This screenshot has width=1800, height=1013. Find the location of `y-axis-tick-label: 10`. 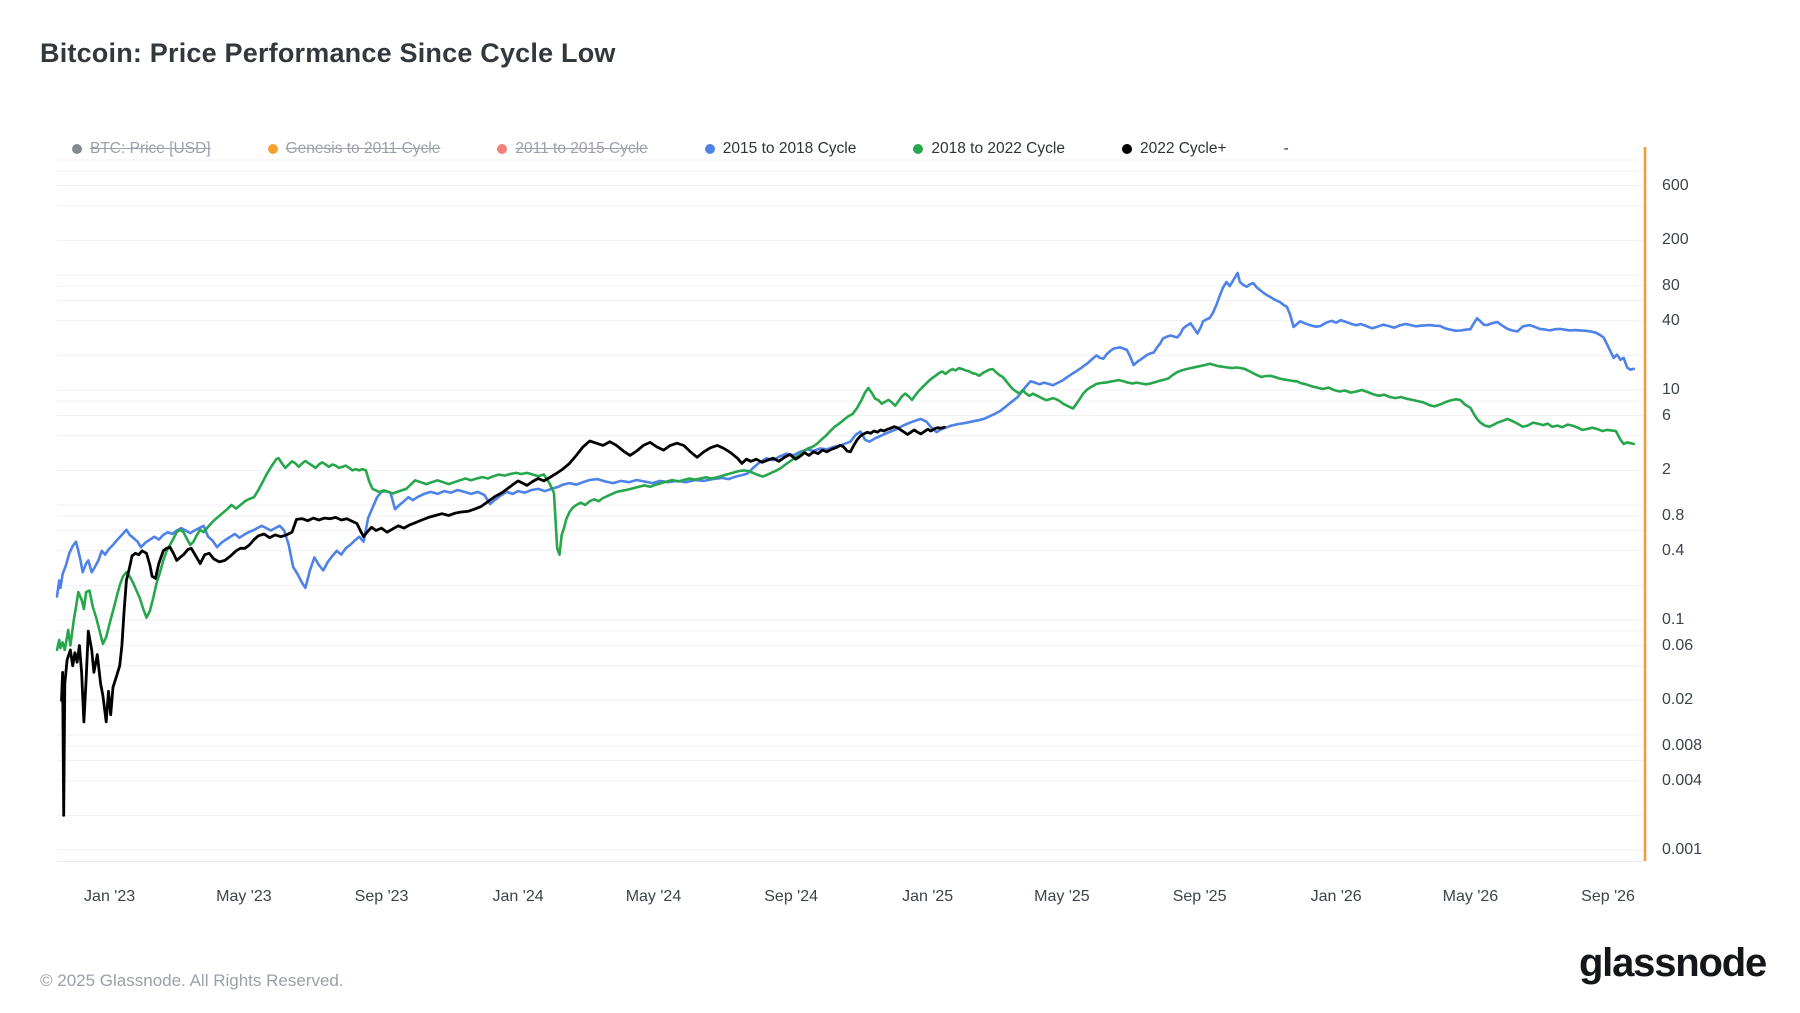

y-axis-tick-label: 10 is located at coordinates (1671, 389).